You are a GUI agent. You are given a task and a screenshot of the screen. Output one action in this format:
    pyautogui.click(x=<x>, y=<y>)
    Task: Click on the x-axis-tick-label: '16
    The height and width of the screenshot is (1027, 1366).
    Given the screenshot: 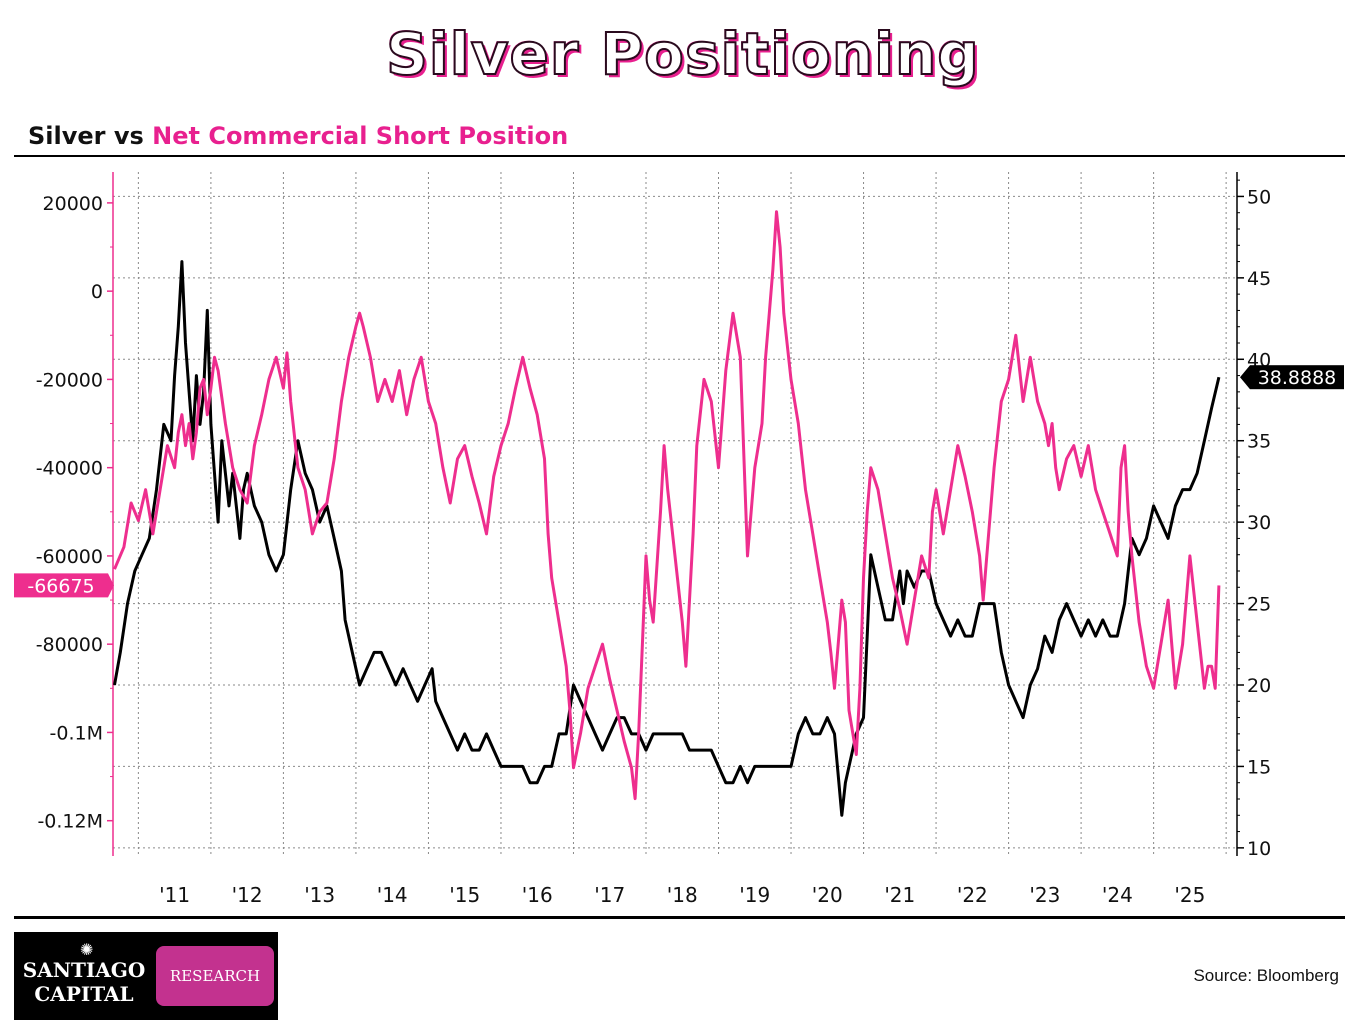 What is the action you would take?
    pyautogui.click(x=537, y=895)
    